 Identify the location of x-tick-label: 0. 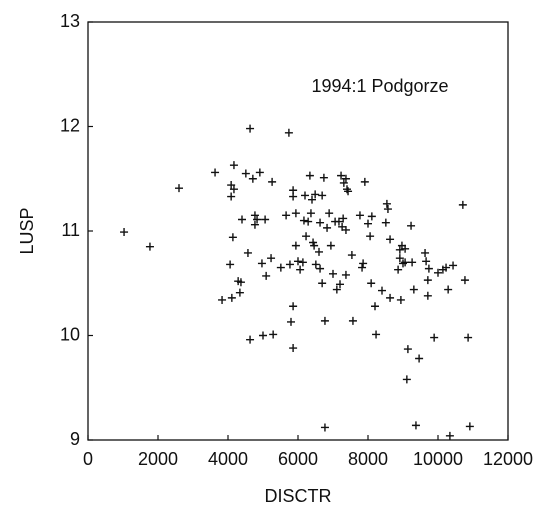
(88, 459).